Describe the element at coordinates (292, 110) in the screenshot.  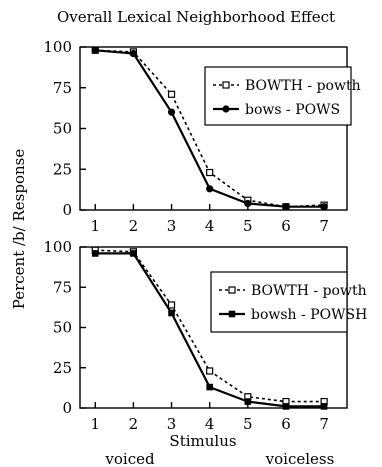
I see `legend-label: bows - POWS` at that location.